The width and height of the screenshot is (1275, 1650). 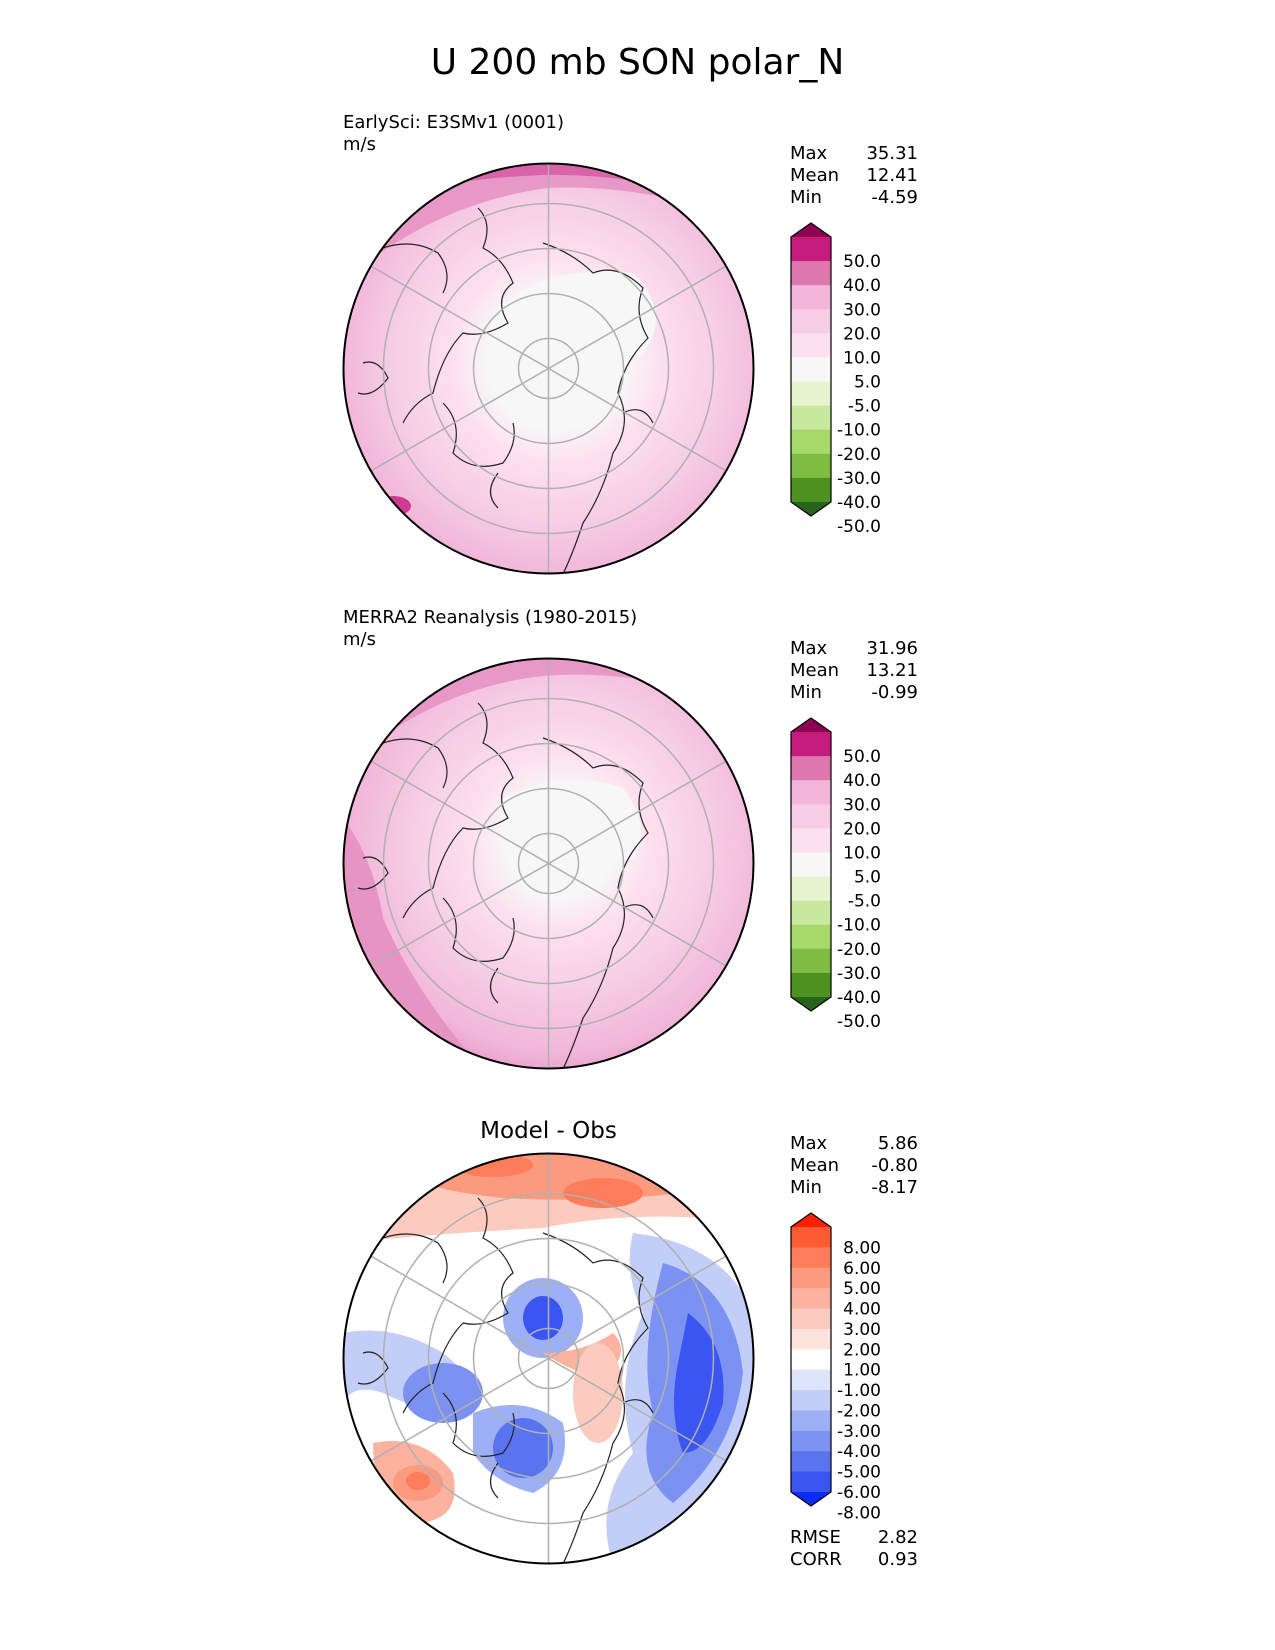 What do you see at coordinates (862, 286) in the screenshot?
I see `colorbar-tick-label: 40.0` at bounding box center [862, 286].